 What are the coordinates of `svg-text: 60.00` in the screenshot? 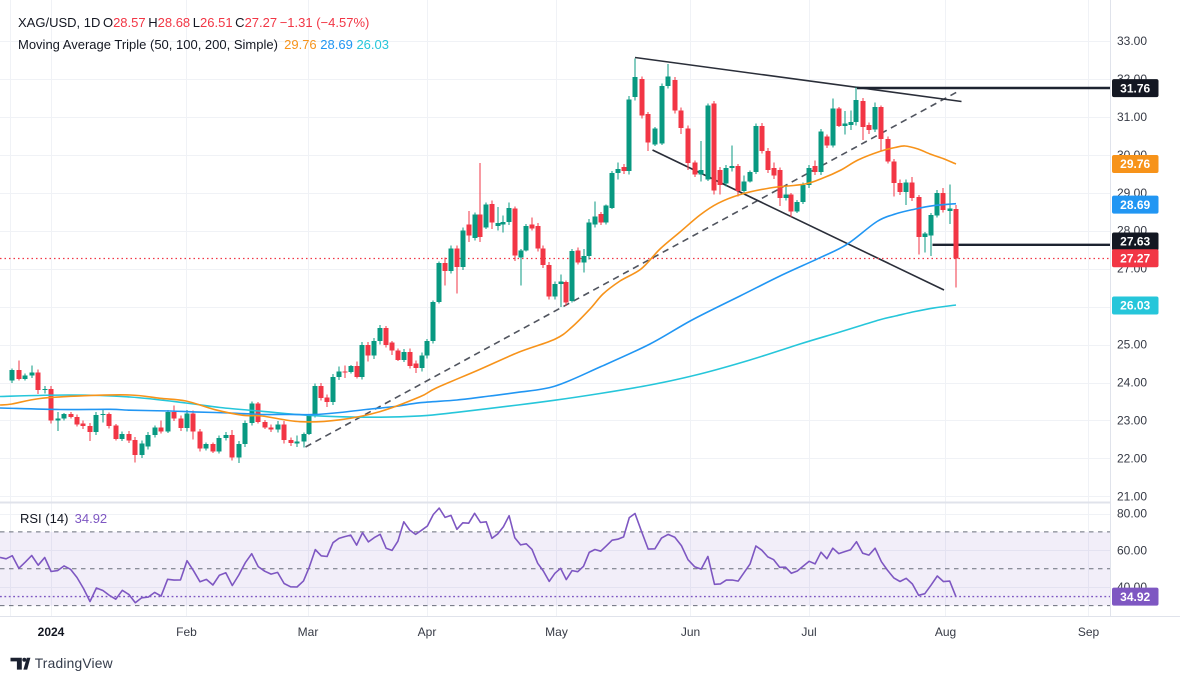 It's located at (1132, 550).